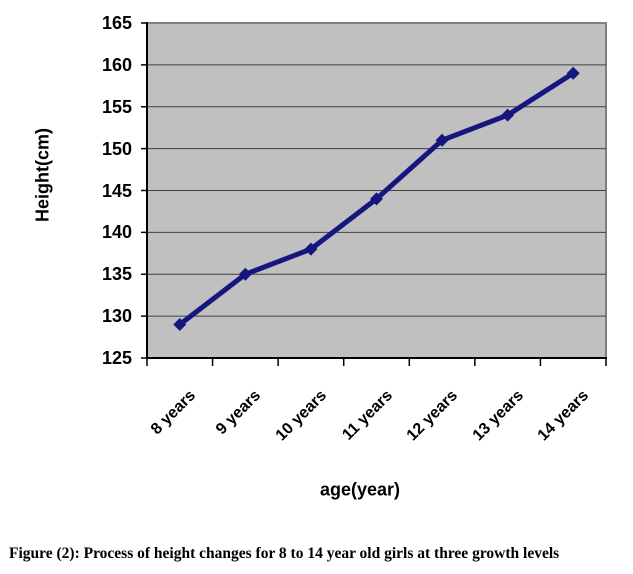 This screenshot has height=574, width=633. I want to click on y-tick-label: 140, so click(116, 232).